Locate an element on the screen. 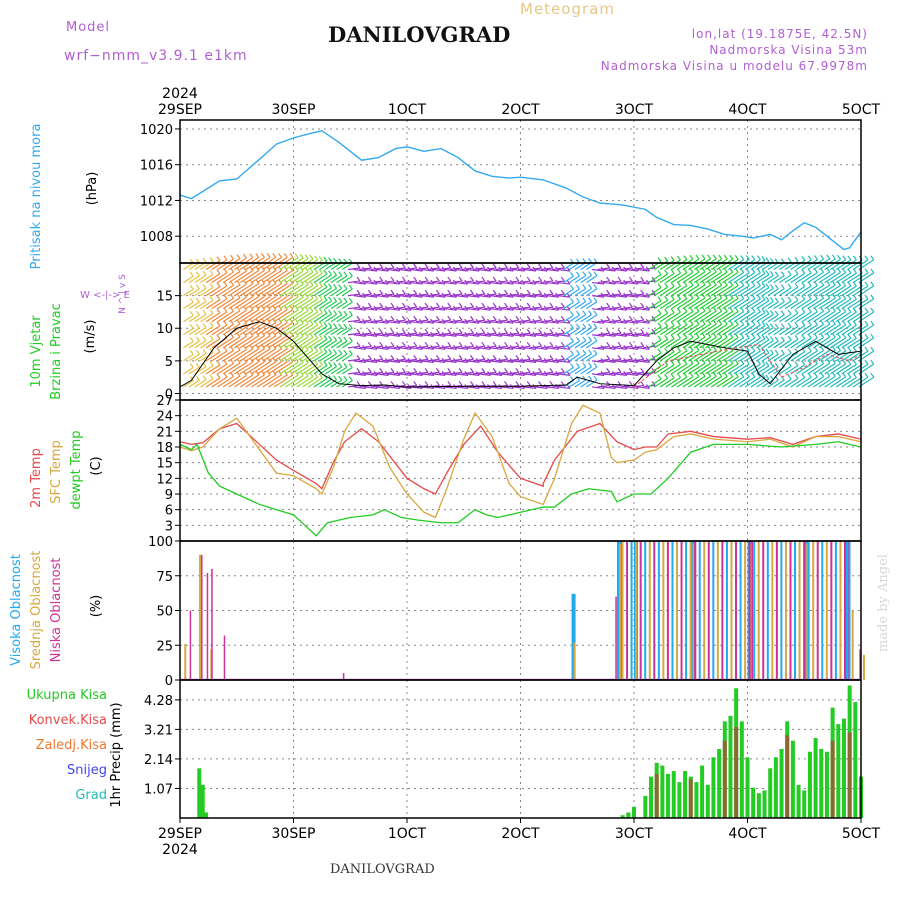  cloud-bar-overcast is located at coordinates (690, 610).